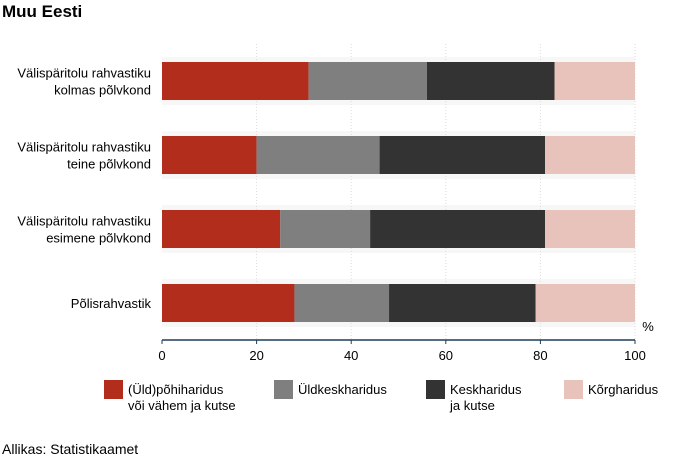  Describe the element at coordinates (102, 90) in the screenshot. I see `category-label: kolmas põlvkond` at that location.